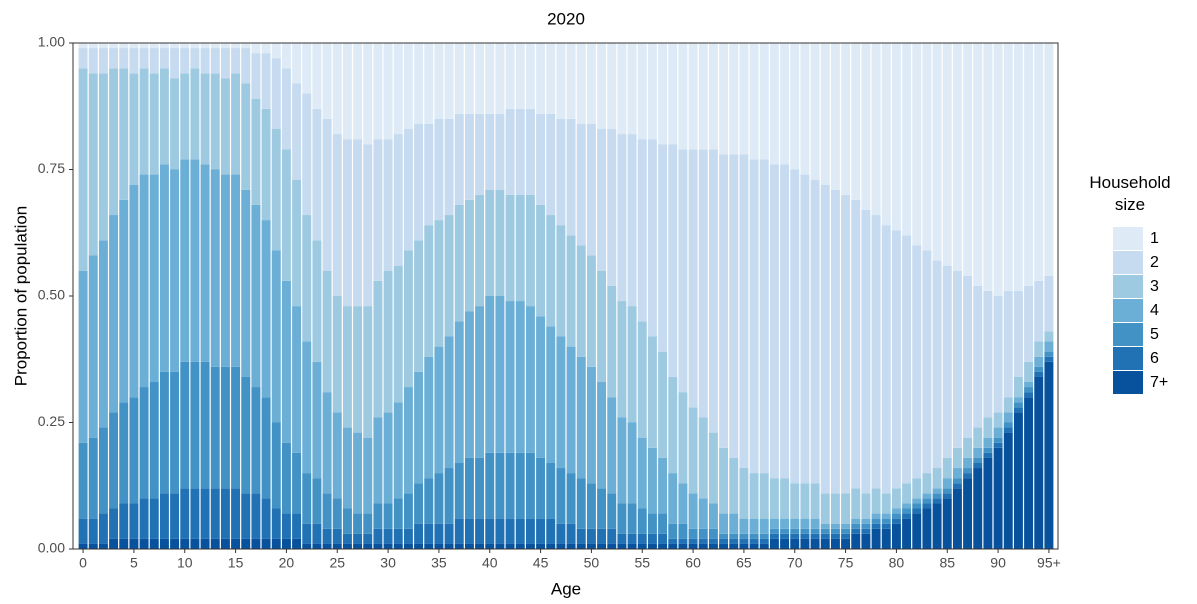 This screenshot has height=604, width=1197. What do you see at coordinates (134, 563) in the screenshot?
I see `x-tick-label: 5` at bounding box center [134, 563].